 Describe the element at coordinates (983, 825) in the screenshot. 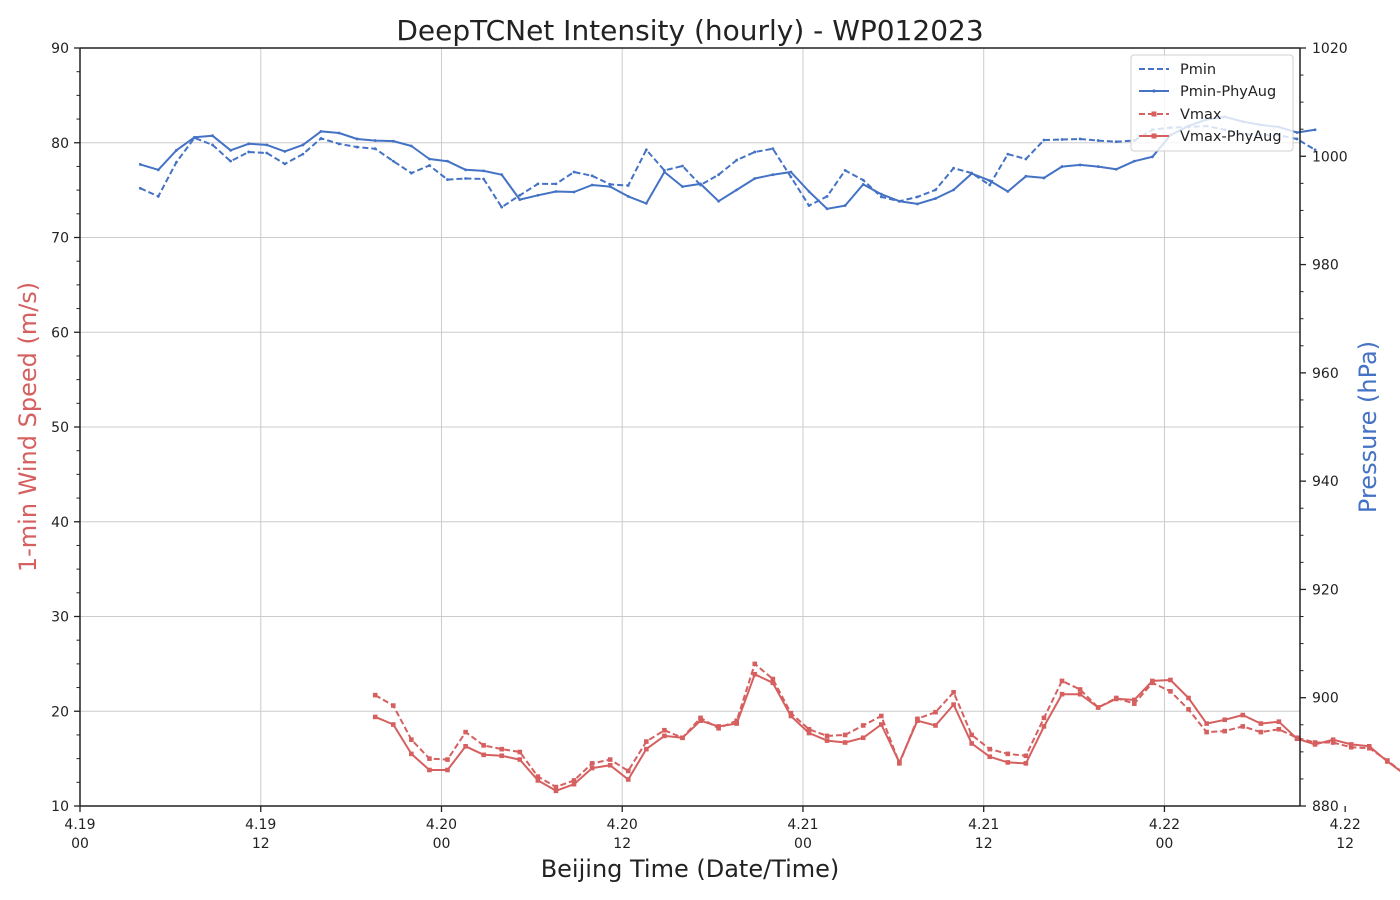

I see `x-tick-label-date: 4.21` at that location.